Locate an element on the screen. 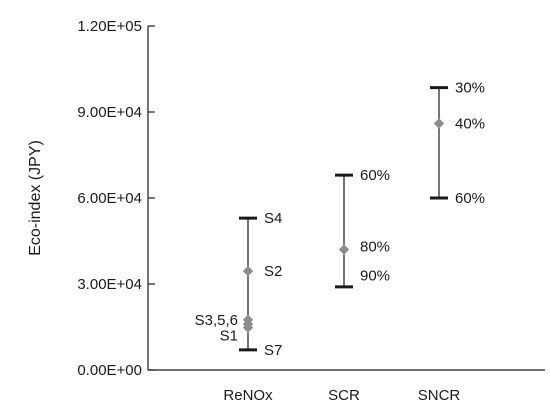 The image size is (550, 413). data-annotation: S3,5,6 is located at coordinates (216, 320).